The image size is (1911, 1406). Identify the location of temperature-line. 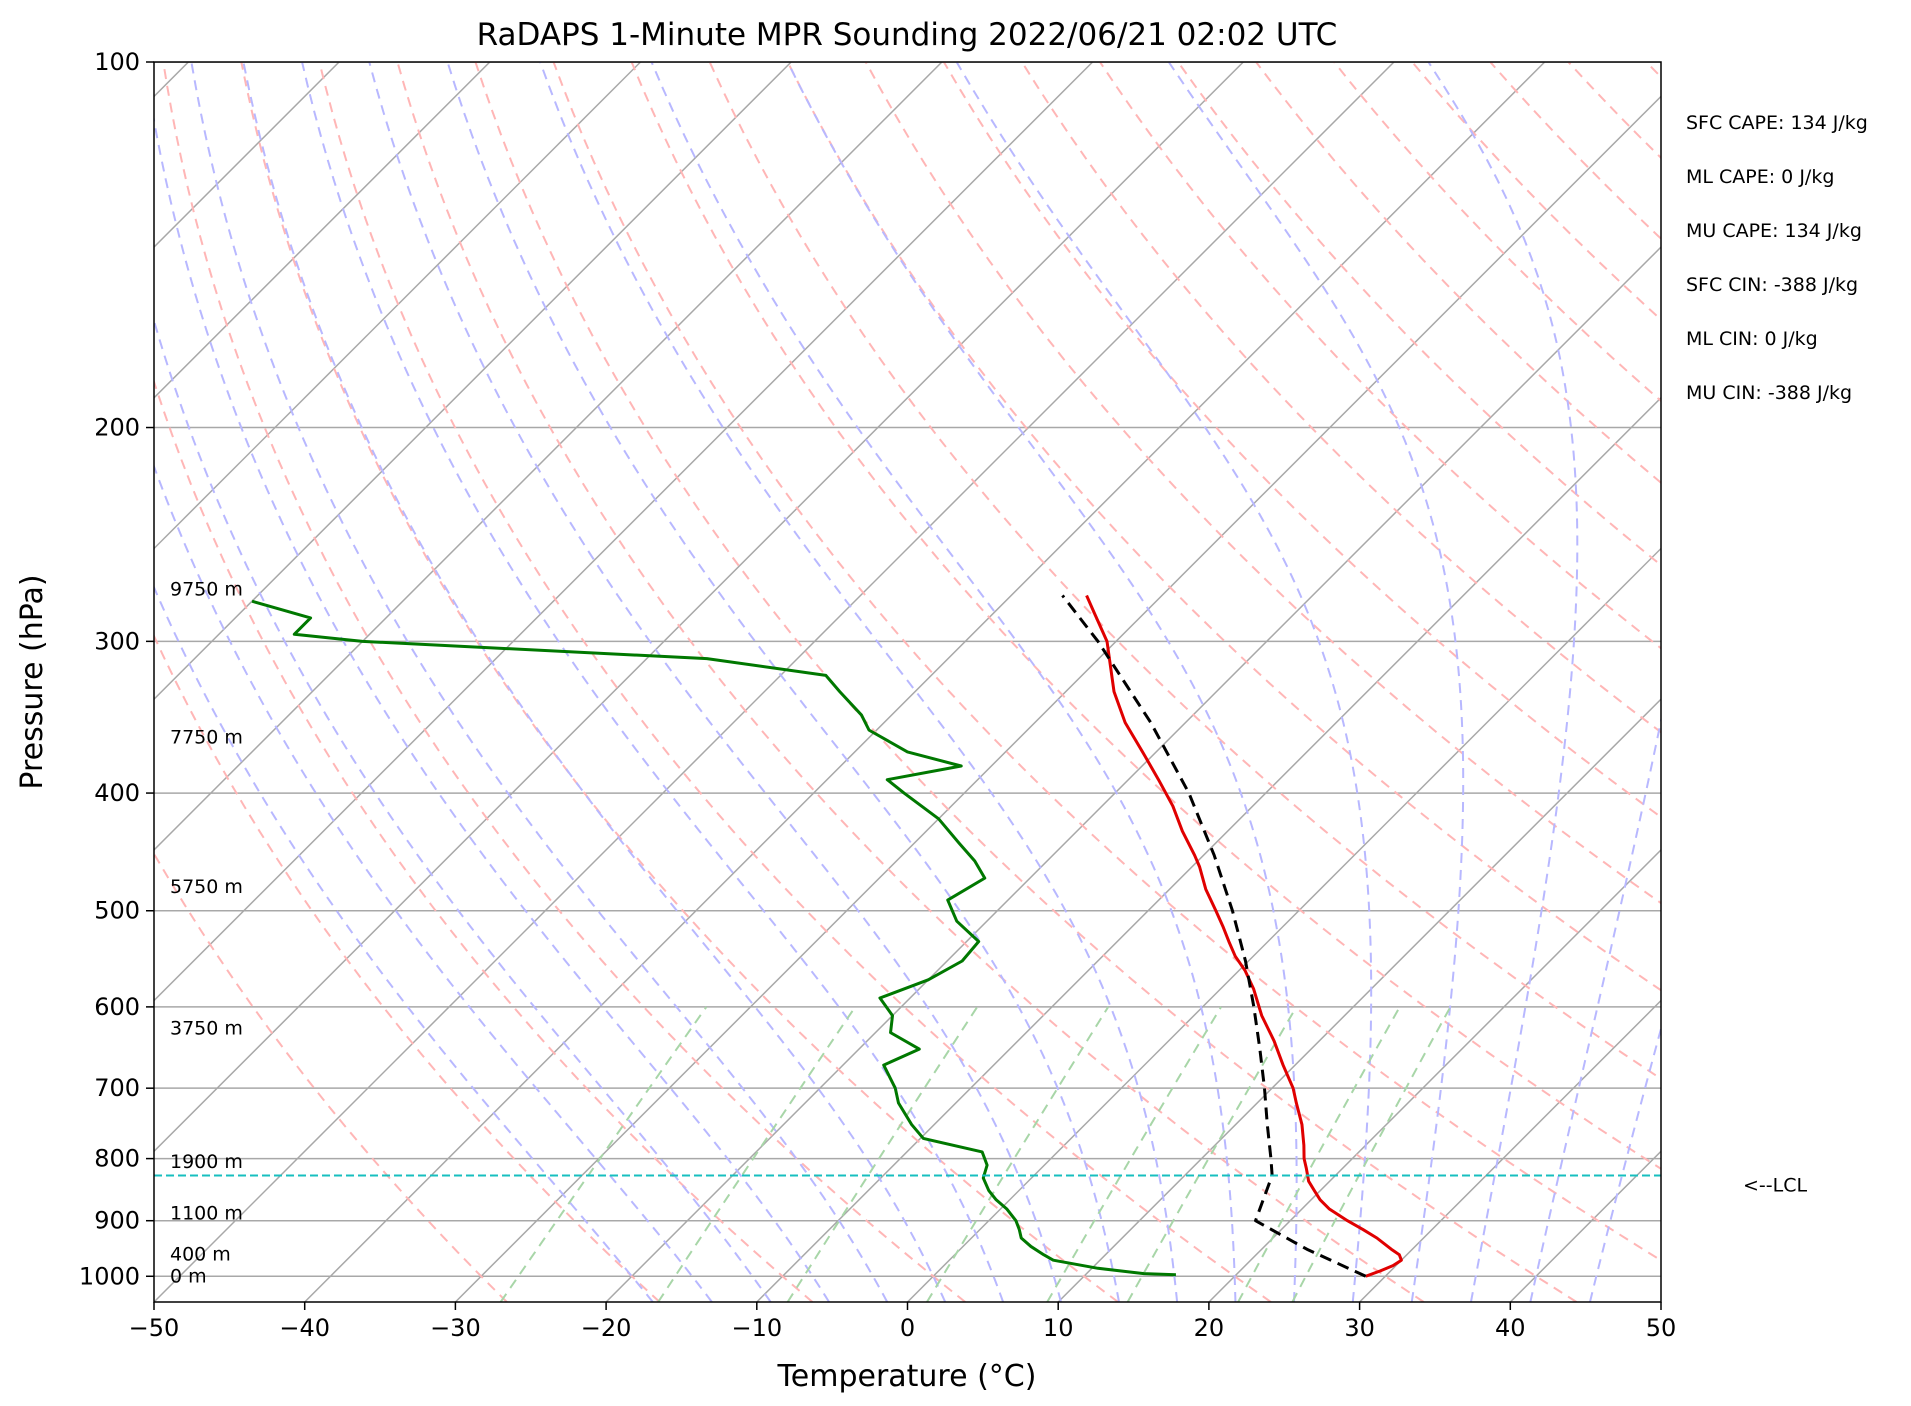
(1244, 936).